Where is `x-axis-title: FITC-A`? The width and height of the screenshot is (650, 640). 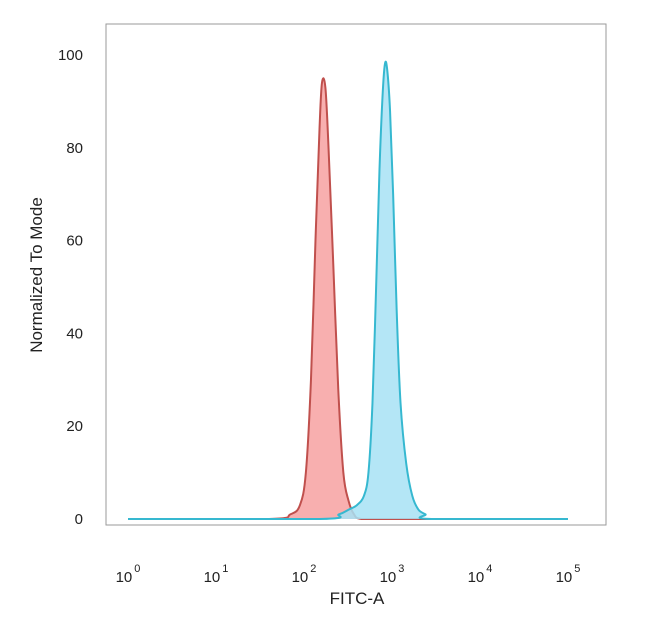 x-axis-title: FITC-A is located at coordinates (357, 598).